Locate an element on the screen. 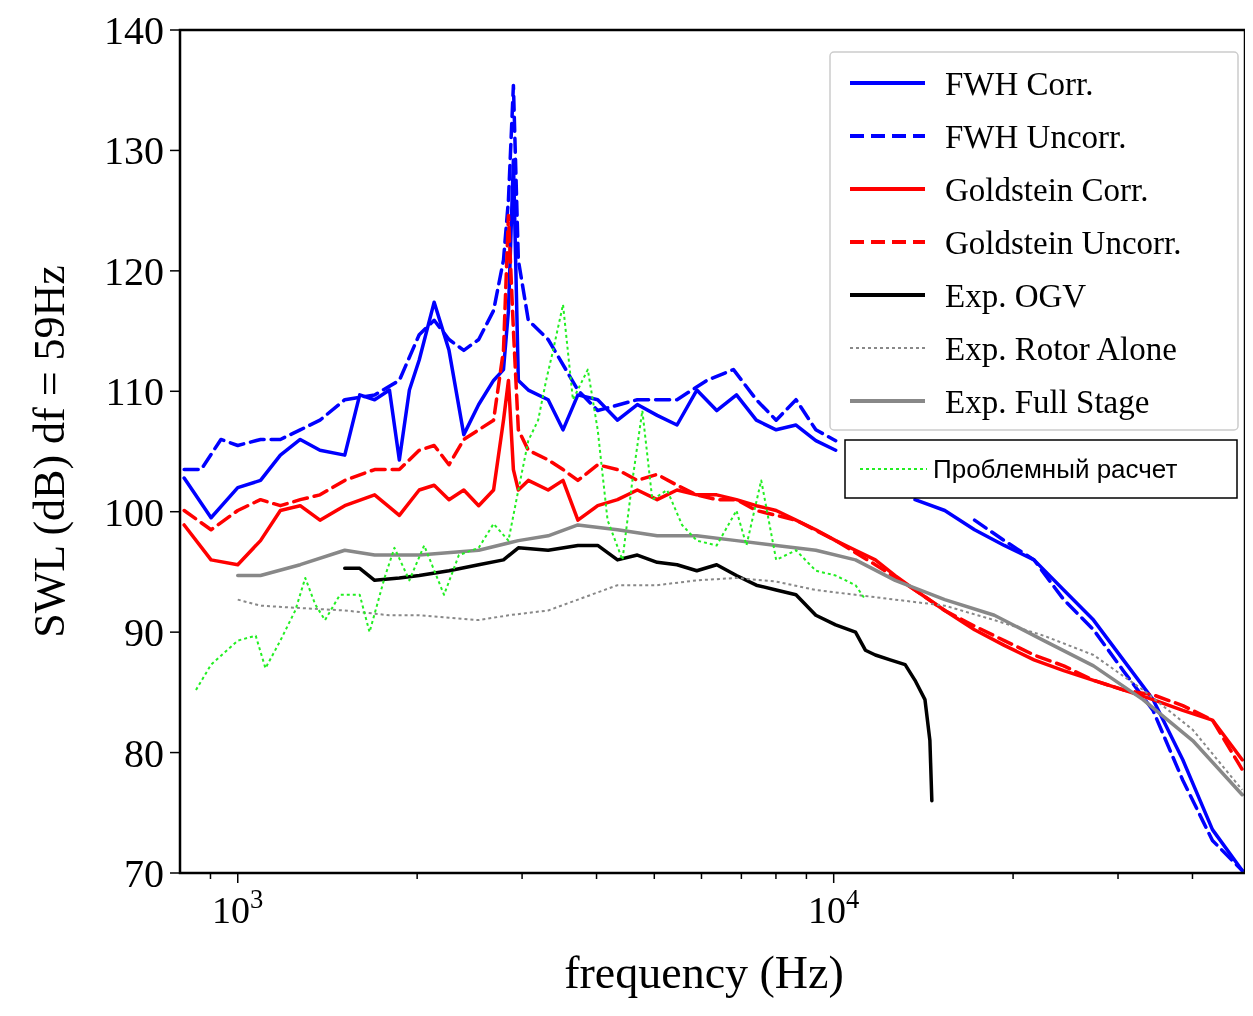 The image size is (1253, 1016). y-tick-label: 80 is located at coordinates (144, 753).